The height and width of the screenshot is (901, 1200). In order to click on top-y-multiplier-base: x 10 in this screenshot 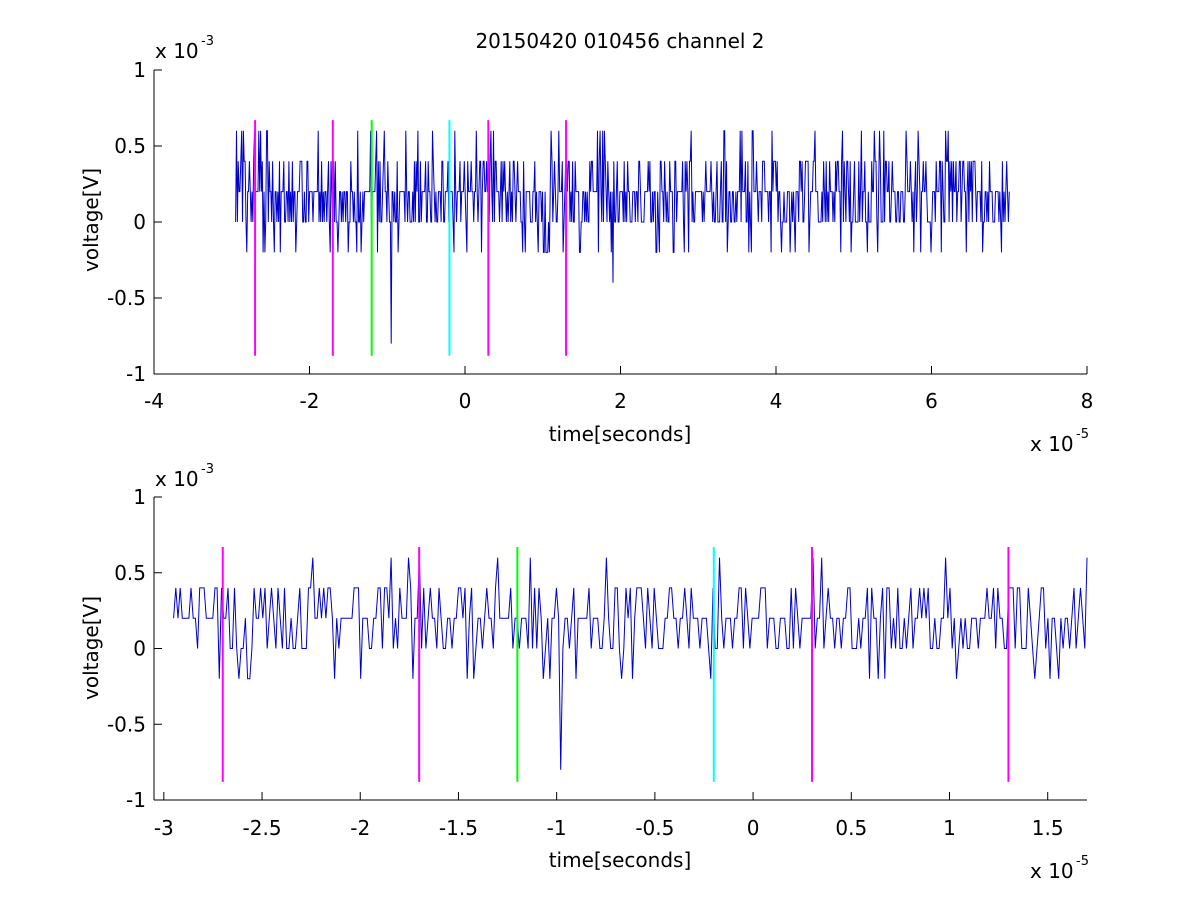, I will do `click(177, 51)`.